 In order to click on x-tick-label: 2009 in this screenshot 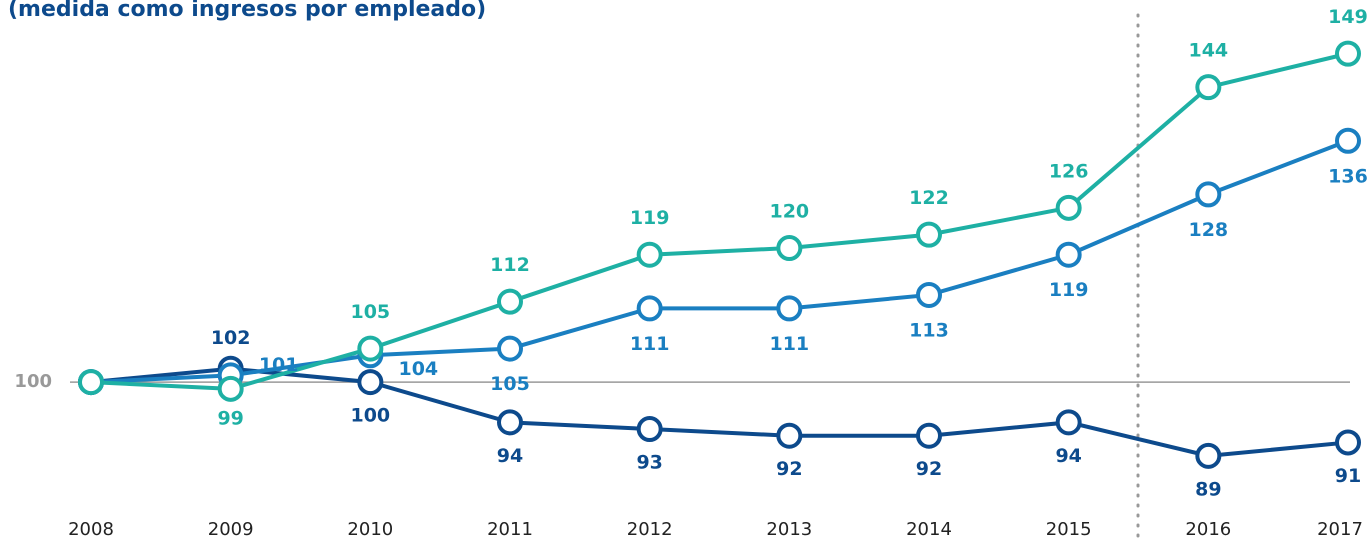, I will do `click(231, 529)`.